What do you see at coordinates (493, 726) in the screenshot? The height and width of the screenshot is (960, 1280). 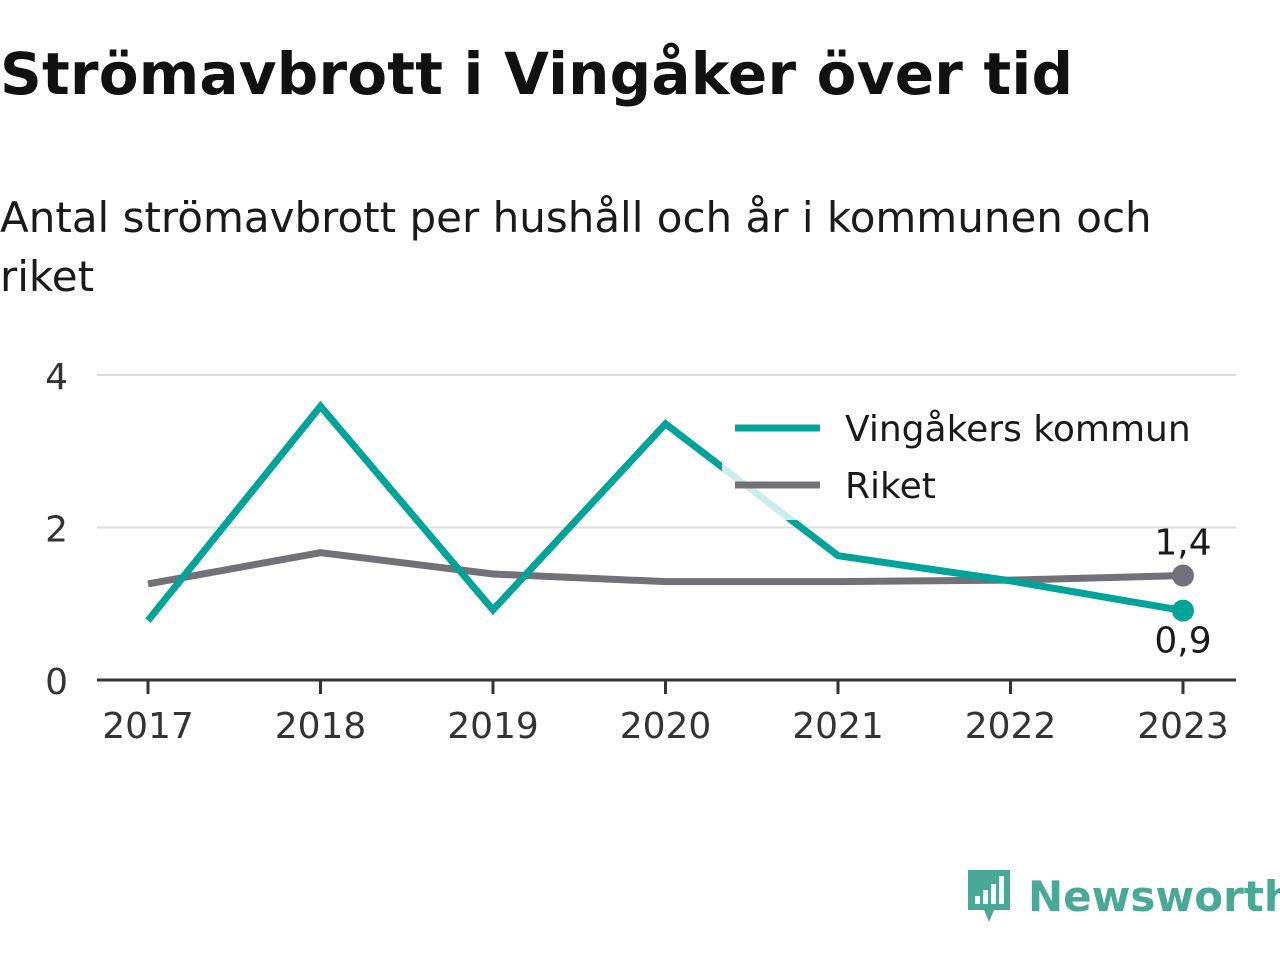 I see `x-tick-label-2019: 2019` at bounding box center [493, 726].